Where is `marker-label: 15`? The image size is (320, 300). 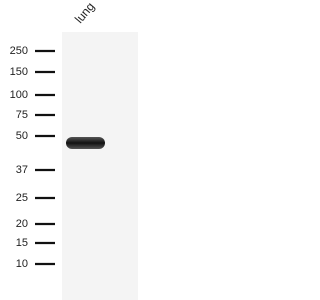
marker-label: 15 is located at coordinates (22, 243).